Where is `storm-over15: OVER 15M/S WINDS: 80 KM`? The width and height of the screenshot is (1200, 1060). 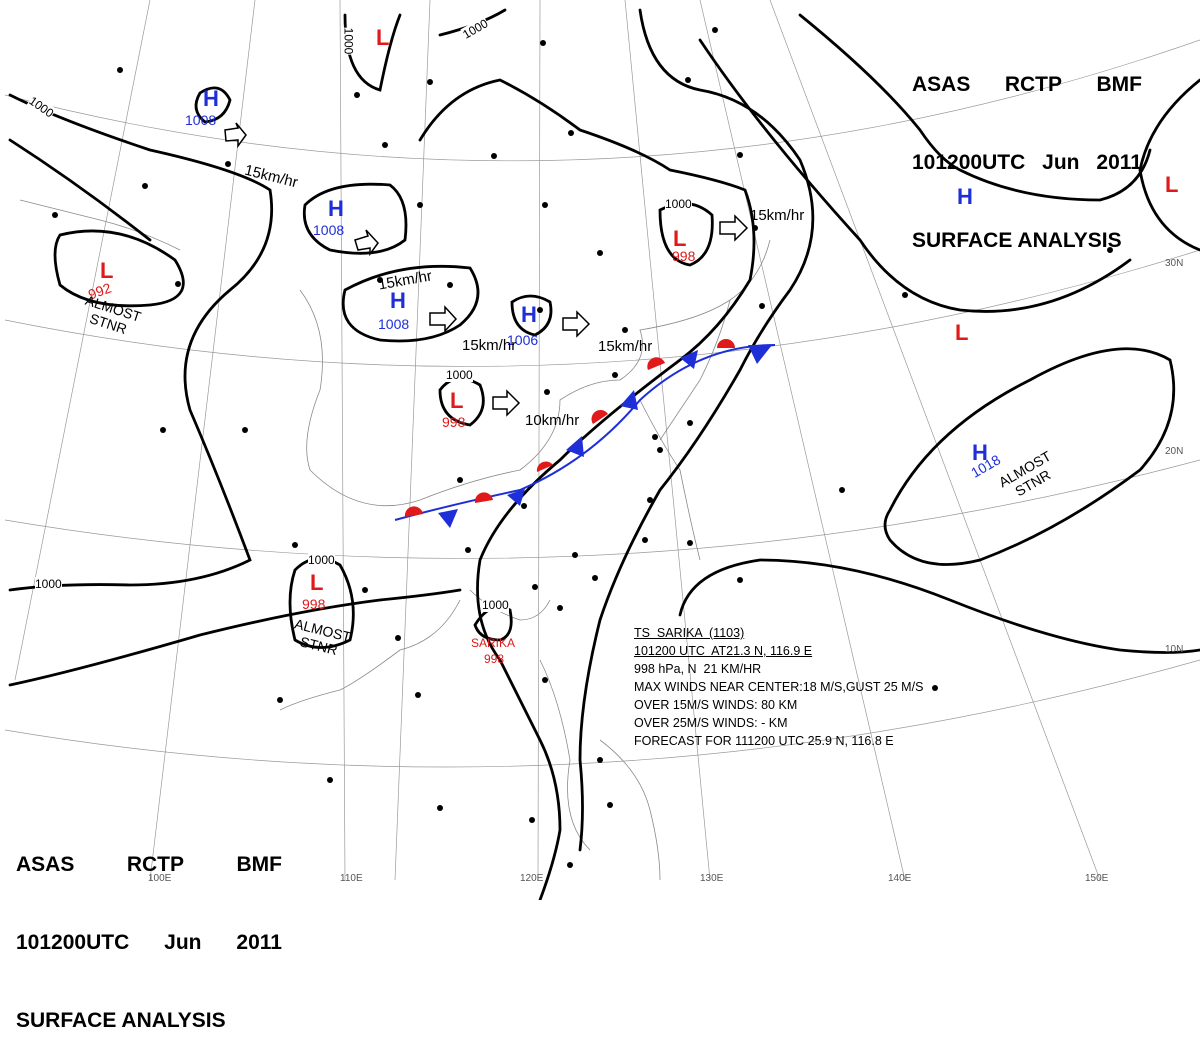 storm-over15: OVER 15M/S WINDS: 80 KM is located at coordinates (716, 705).